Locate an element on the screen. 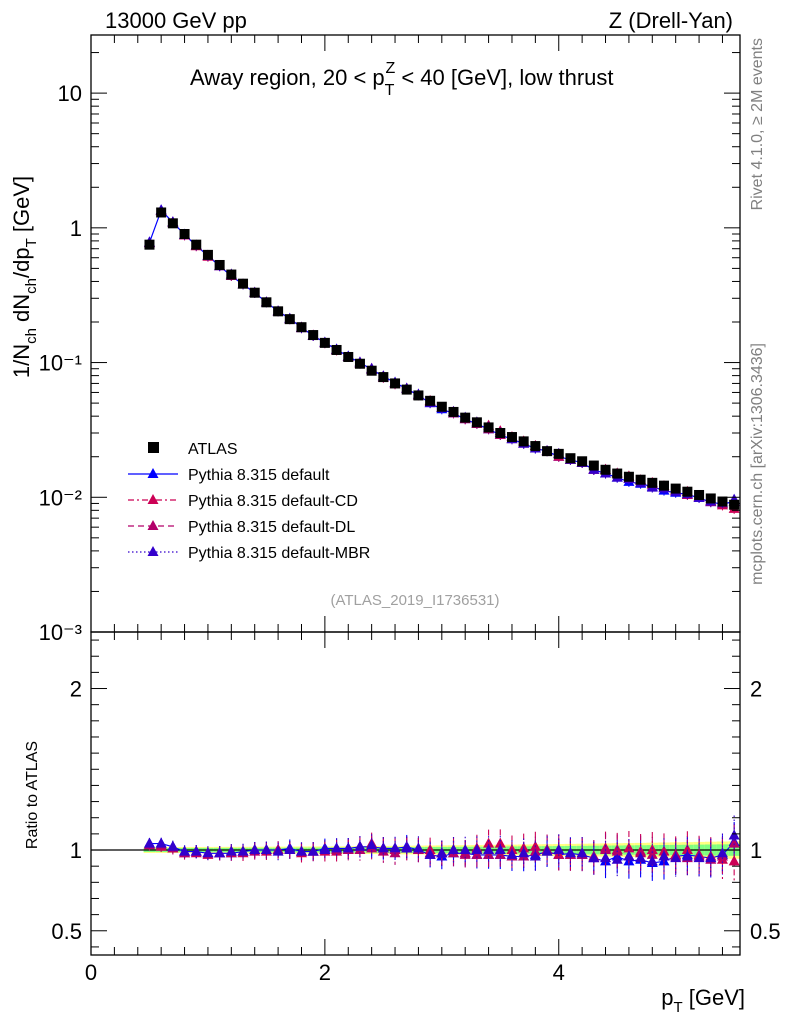 The image size is (786, 1024). legend-label: Pythia 8.315 default is located at coordinates (259, 475).